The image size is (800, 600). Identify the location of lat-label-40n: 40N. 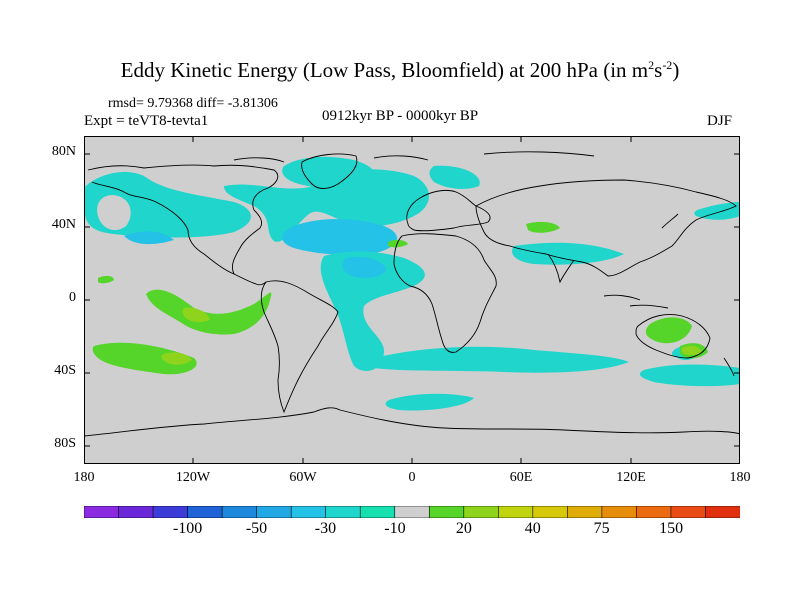
(63, 224).